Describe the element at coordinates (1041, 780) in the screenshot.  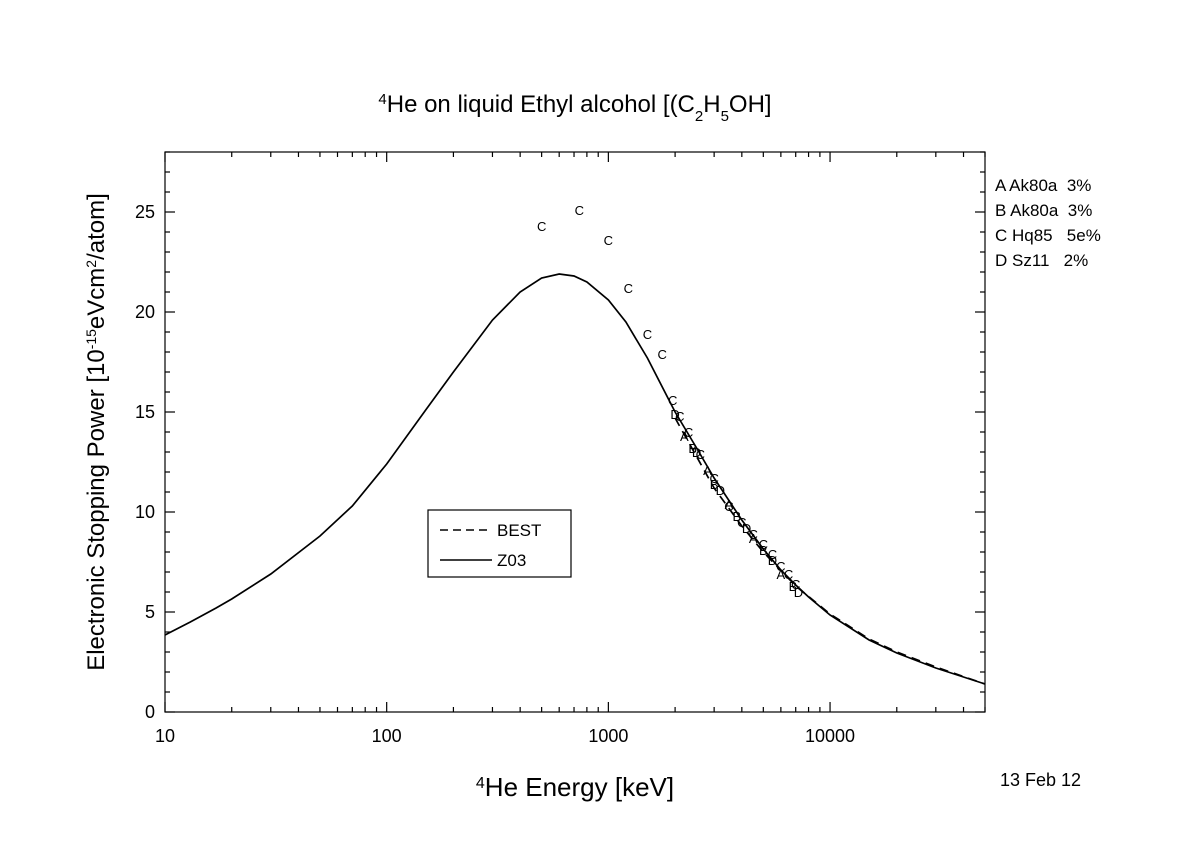
I see `date-label: 13 Feb 12` at that location.